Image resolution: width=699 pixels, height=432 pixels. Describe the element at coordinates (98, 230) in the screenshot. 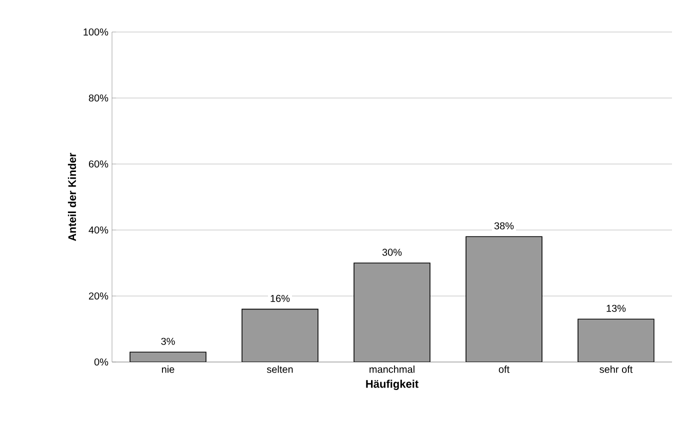

I see `y-tick-label: 40%` at that location.